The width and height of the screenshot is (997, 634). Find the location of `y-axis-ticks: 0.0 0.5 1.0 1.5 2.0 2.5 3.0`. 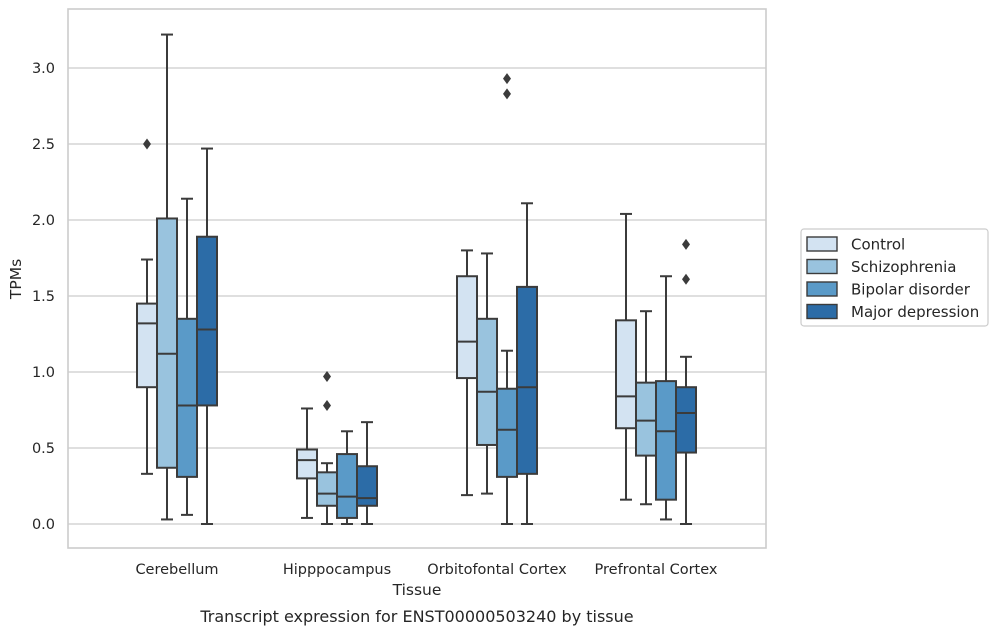

y-axis-ticks: 0.0 0.5 1.0 1.5 2.0 2.5 3.0 is located at coordinates (43, 297).